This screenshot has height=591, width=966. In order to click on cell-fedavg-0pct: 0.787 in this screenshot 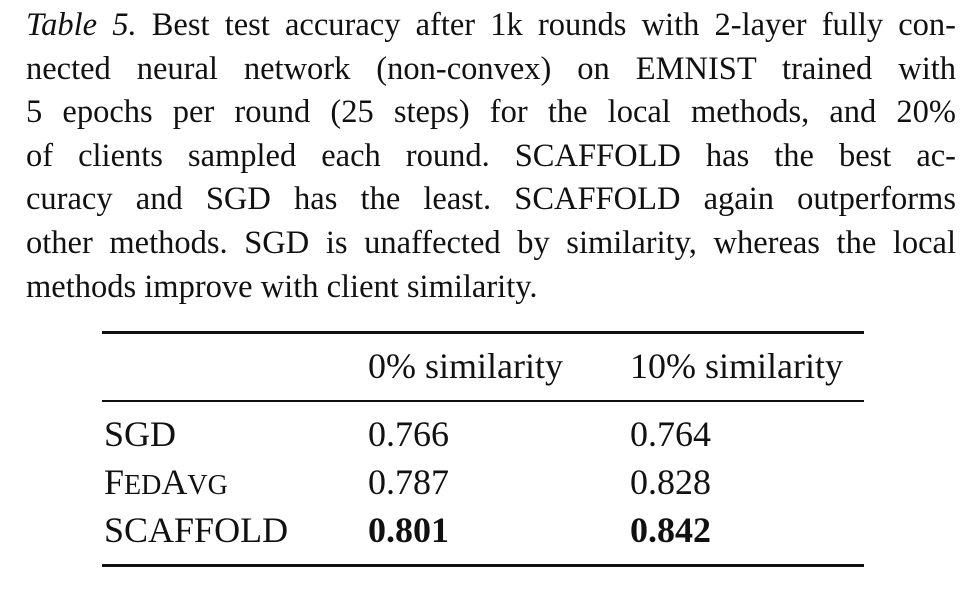, I will do `click(408, 482)`.